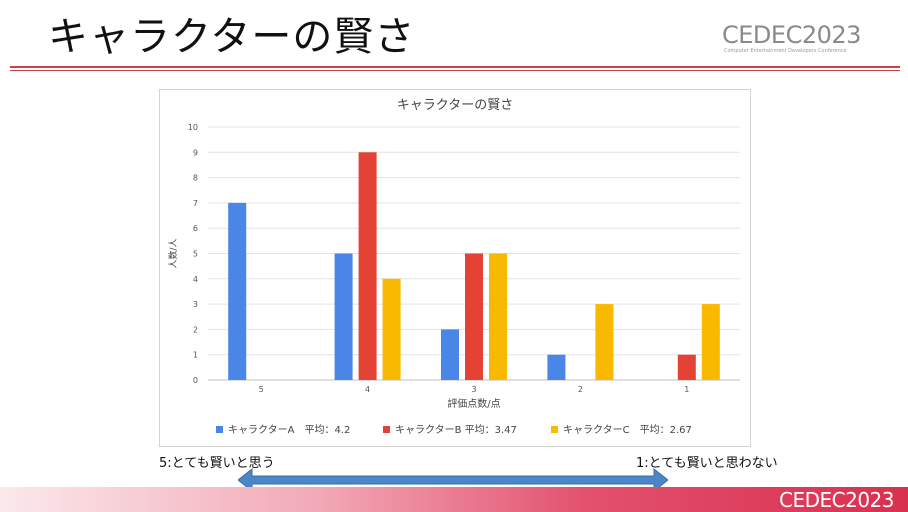  Describe the element at coordinates (195, 228) in the screenshot. I see `y-tick-label: 6` at that location.